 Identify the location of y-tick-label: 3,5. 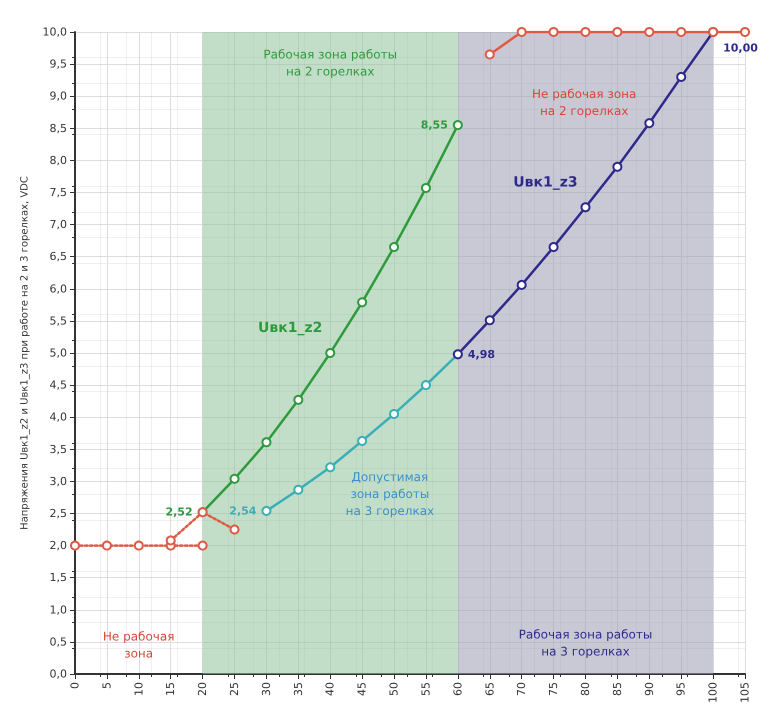
(58, 449).